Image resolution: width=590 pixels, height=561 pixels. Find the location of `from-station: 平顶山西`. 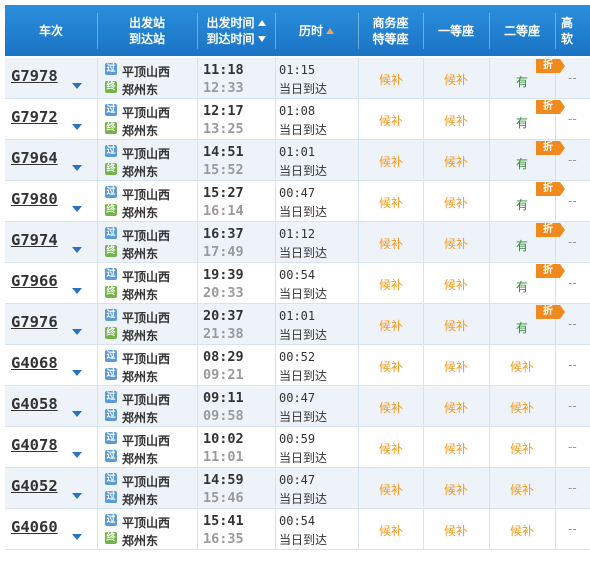

from-station: 平顶山西 is located at coordinates (146, 482).